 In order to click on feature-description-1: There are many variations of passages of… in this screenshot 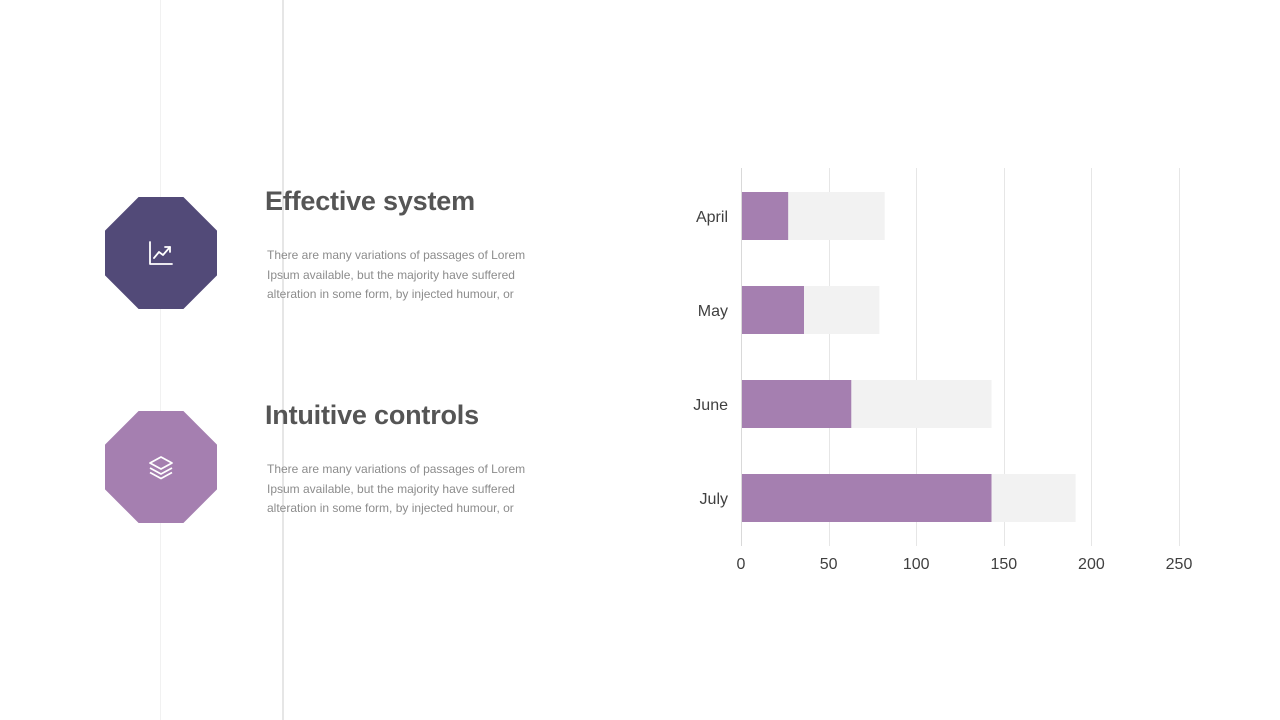, I will do `click(396, 274)`.